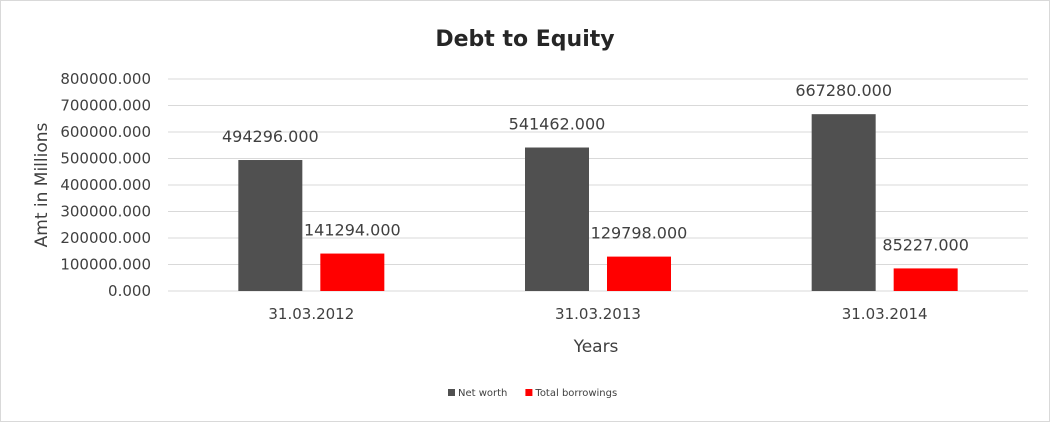  I want to click on x-tick-label: 31.03.2013, so click(598, 314).